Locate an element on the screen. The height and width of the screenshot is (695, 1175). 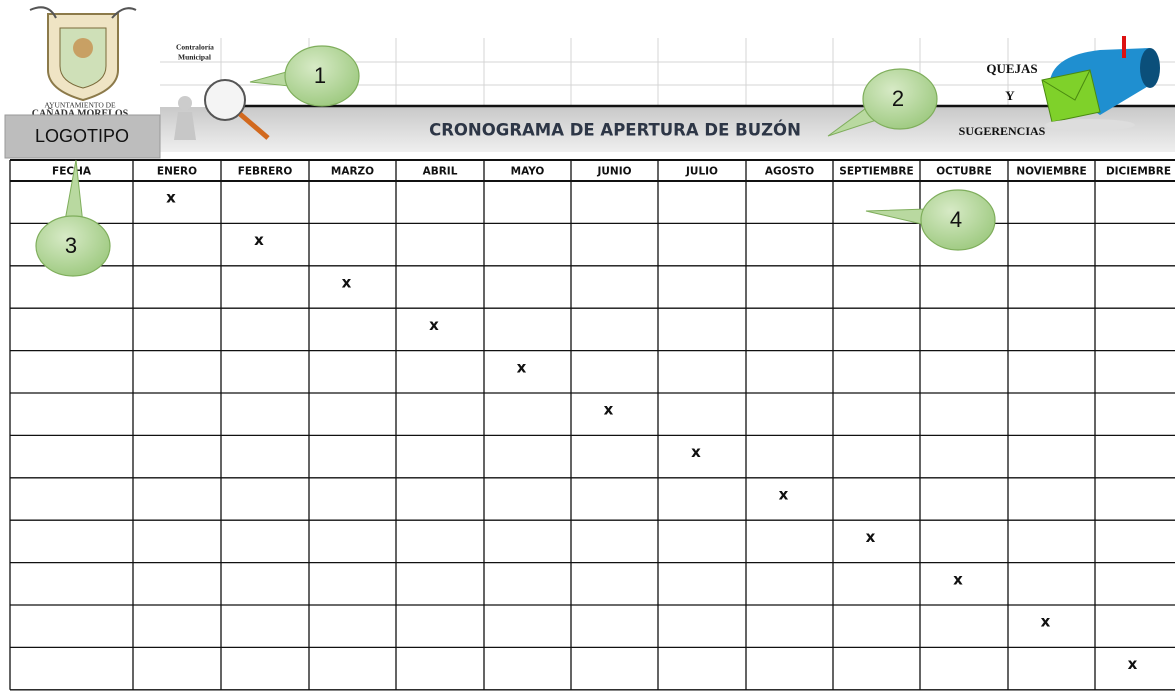
logo: AYUNTAMIENTO DE CAÑADA MORELOS 2024-2027 is located at coordinates (83, 66).